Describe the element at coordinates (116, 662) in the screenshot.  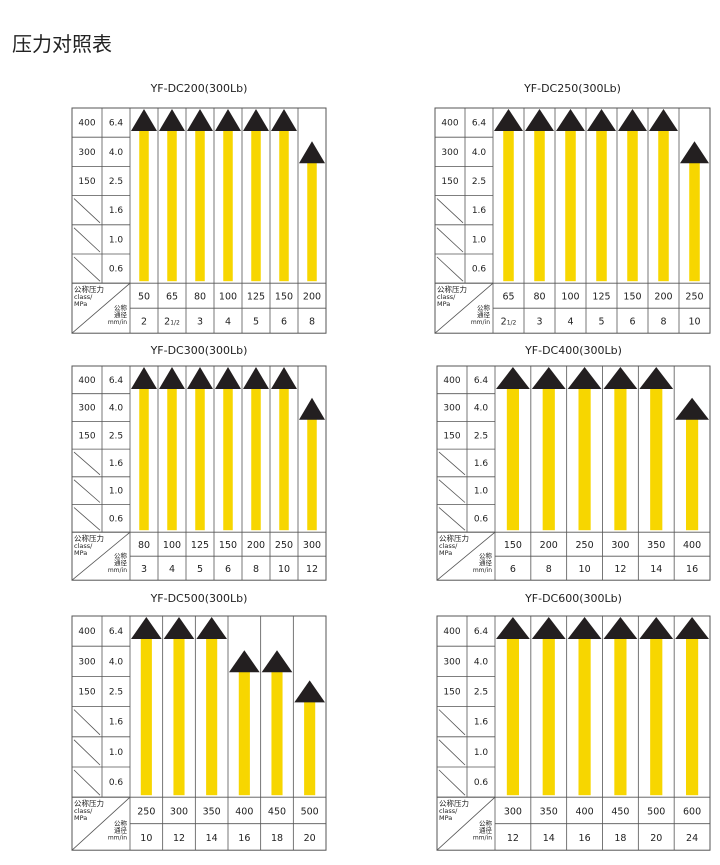
I see `mpa-label: 4.0` at that location.